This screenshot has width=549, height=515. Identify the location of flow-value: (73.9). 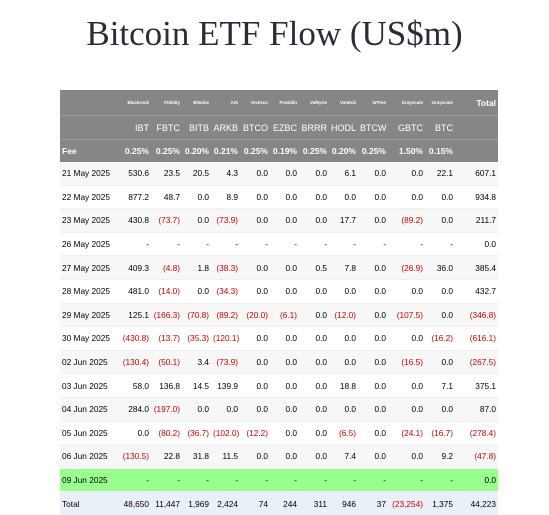
(225, 362).